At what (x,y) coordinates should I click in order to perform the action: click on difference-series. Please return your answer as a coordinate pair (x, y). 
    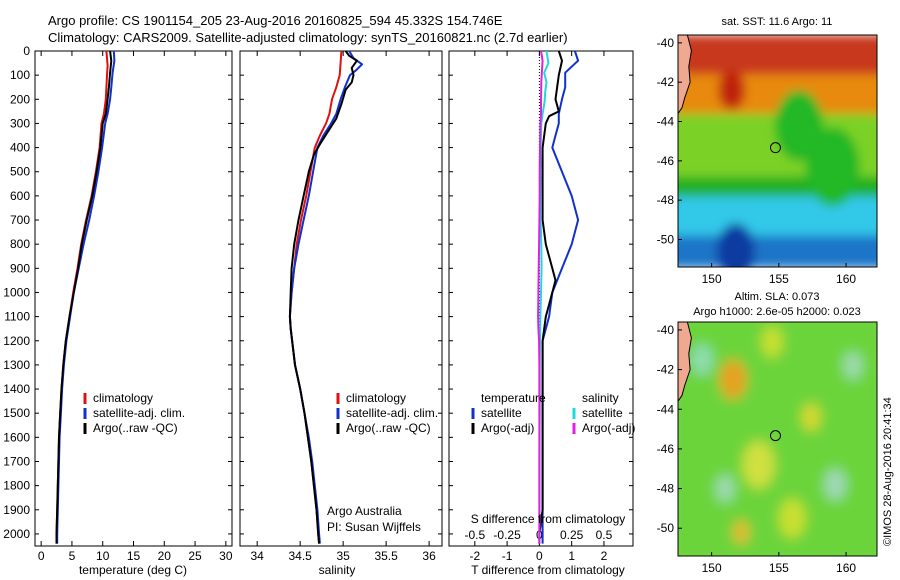
    Looking at the image, I should click on (558, 297).